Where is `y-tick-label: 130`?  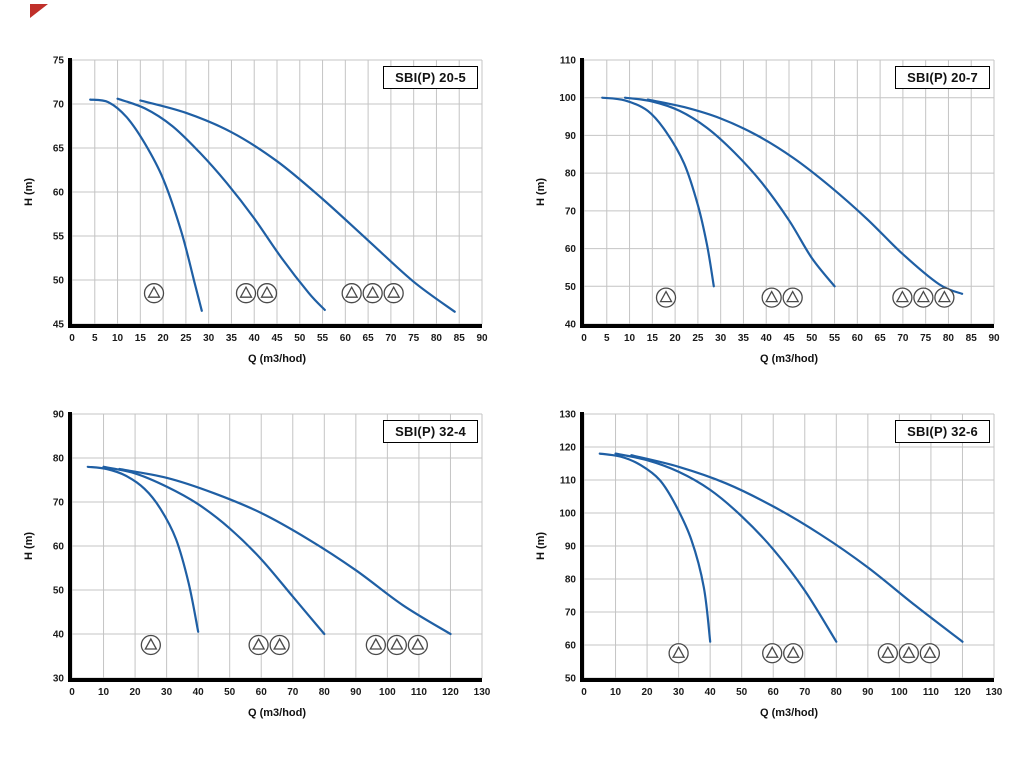
y-tick-label: 130 is located at coordinates (567, 415).